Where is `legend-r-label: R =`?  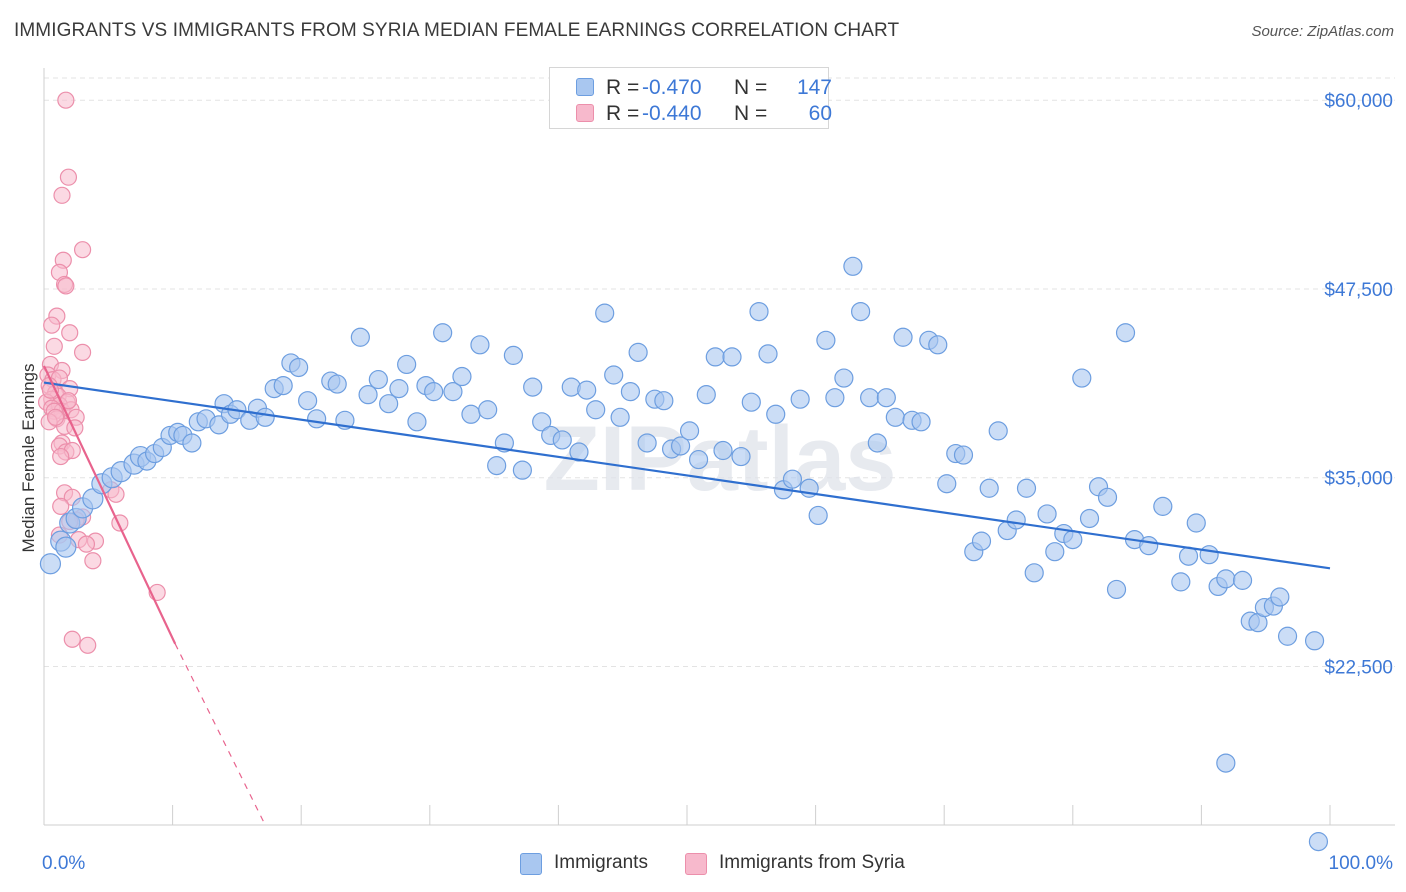
legend-r-label: R = is located at coordinates (623, 113).